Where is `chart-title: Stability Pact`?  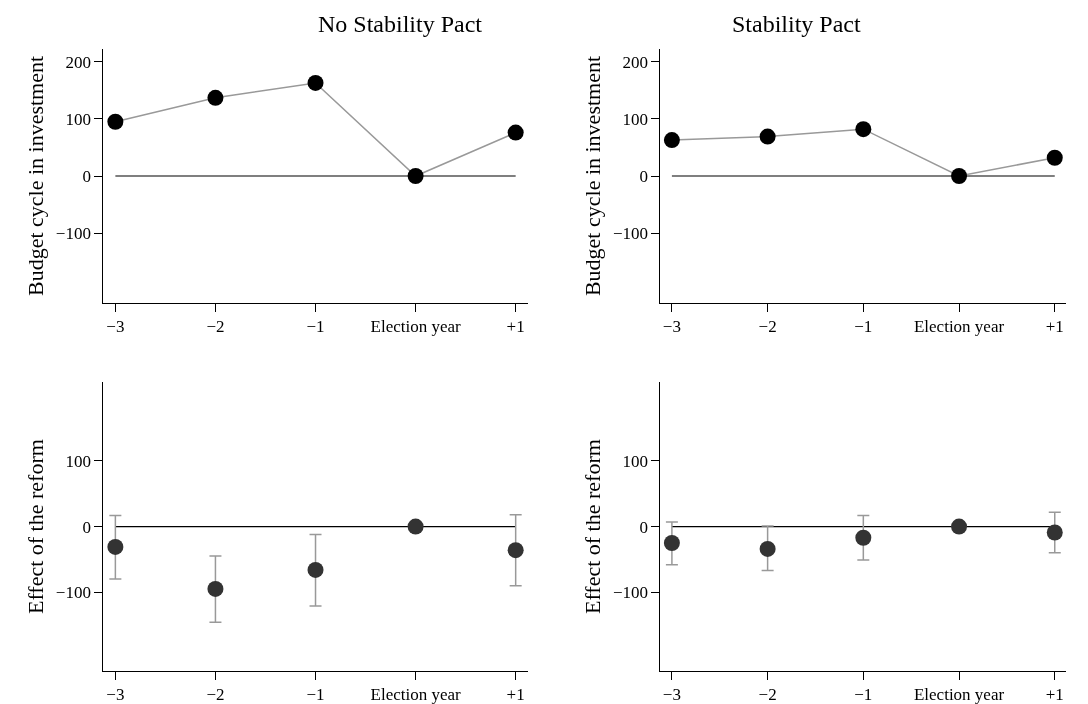
chart-title: Stability Pact is located at coordinates (796, 24).